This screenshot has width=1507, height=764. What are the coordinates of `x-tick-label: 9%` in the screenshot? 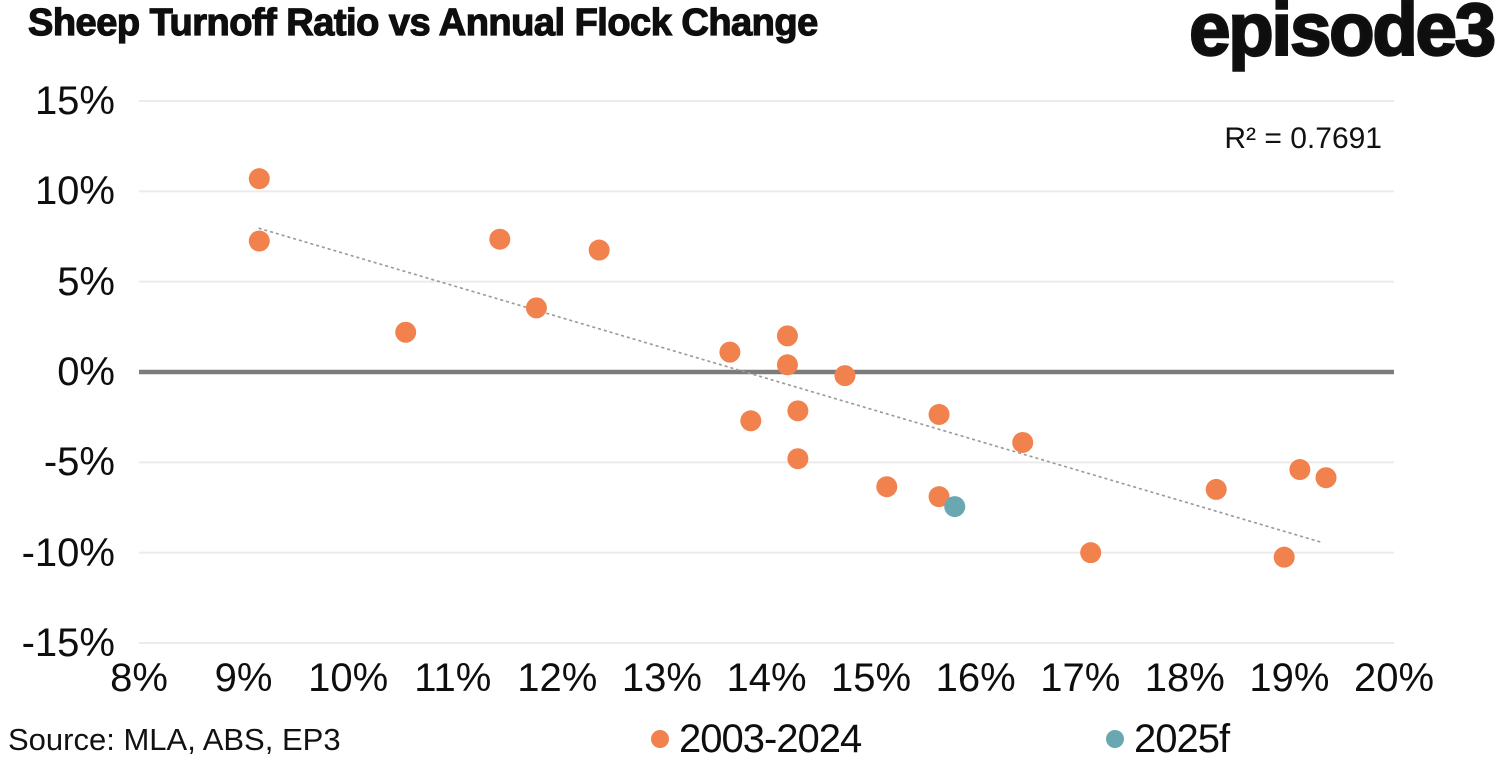 It's located at (243, 678).